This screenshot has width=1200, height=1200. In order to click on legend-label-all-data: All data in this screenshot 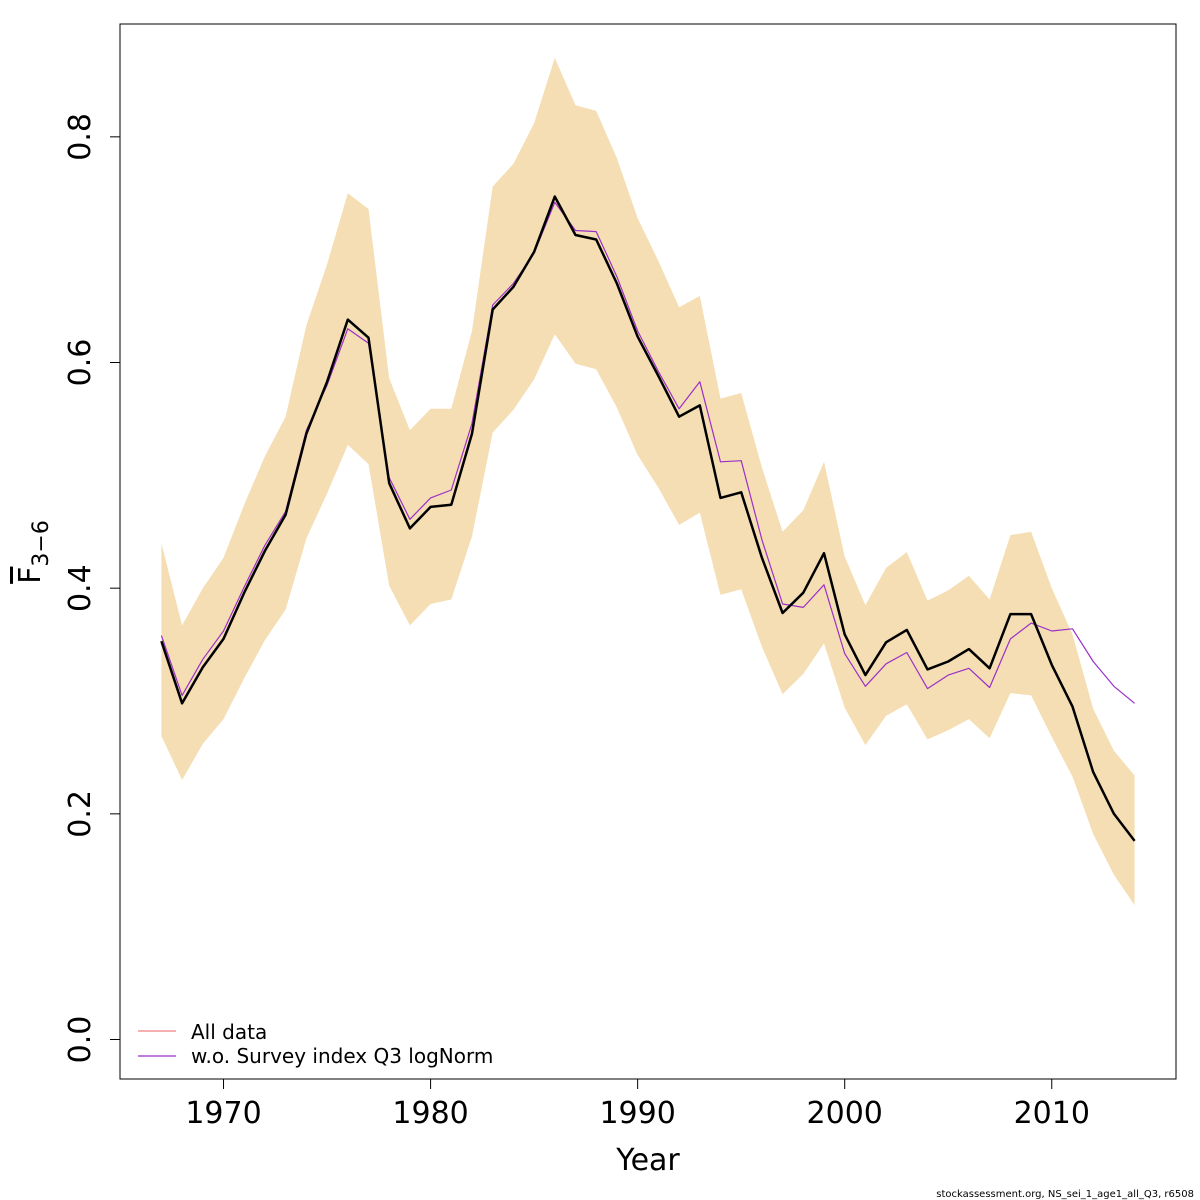, I will do `click(229, 1032)`.